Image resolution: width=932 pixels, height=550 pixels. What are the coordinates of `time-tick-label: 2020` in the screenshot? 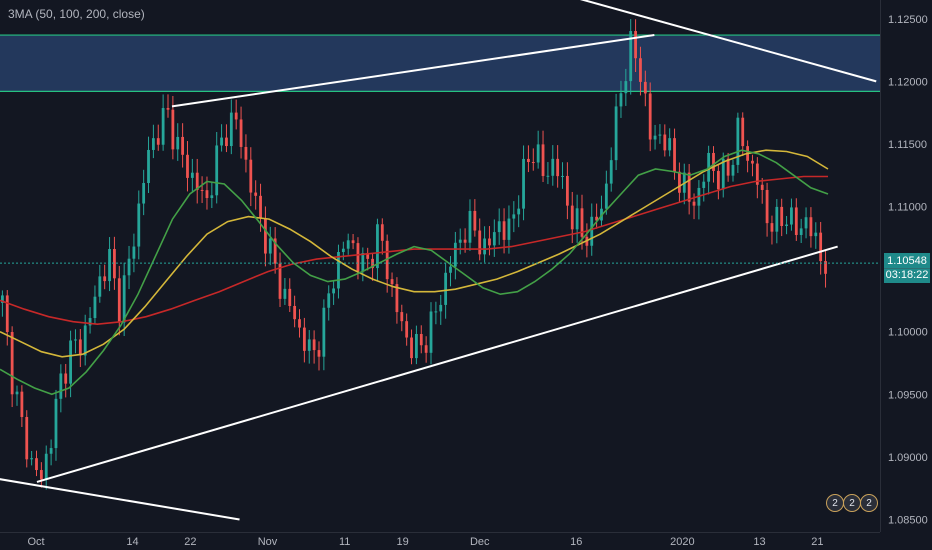 It's located at (682, 542).